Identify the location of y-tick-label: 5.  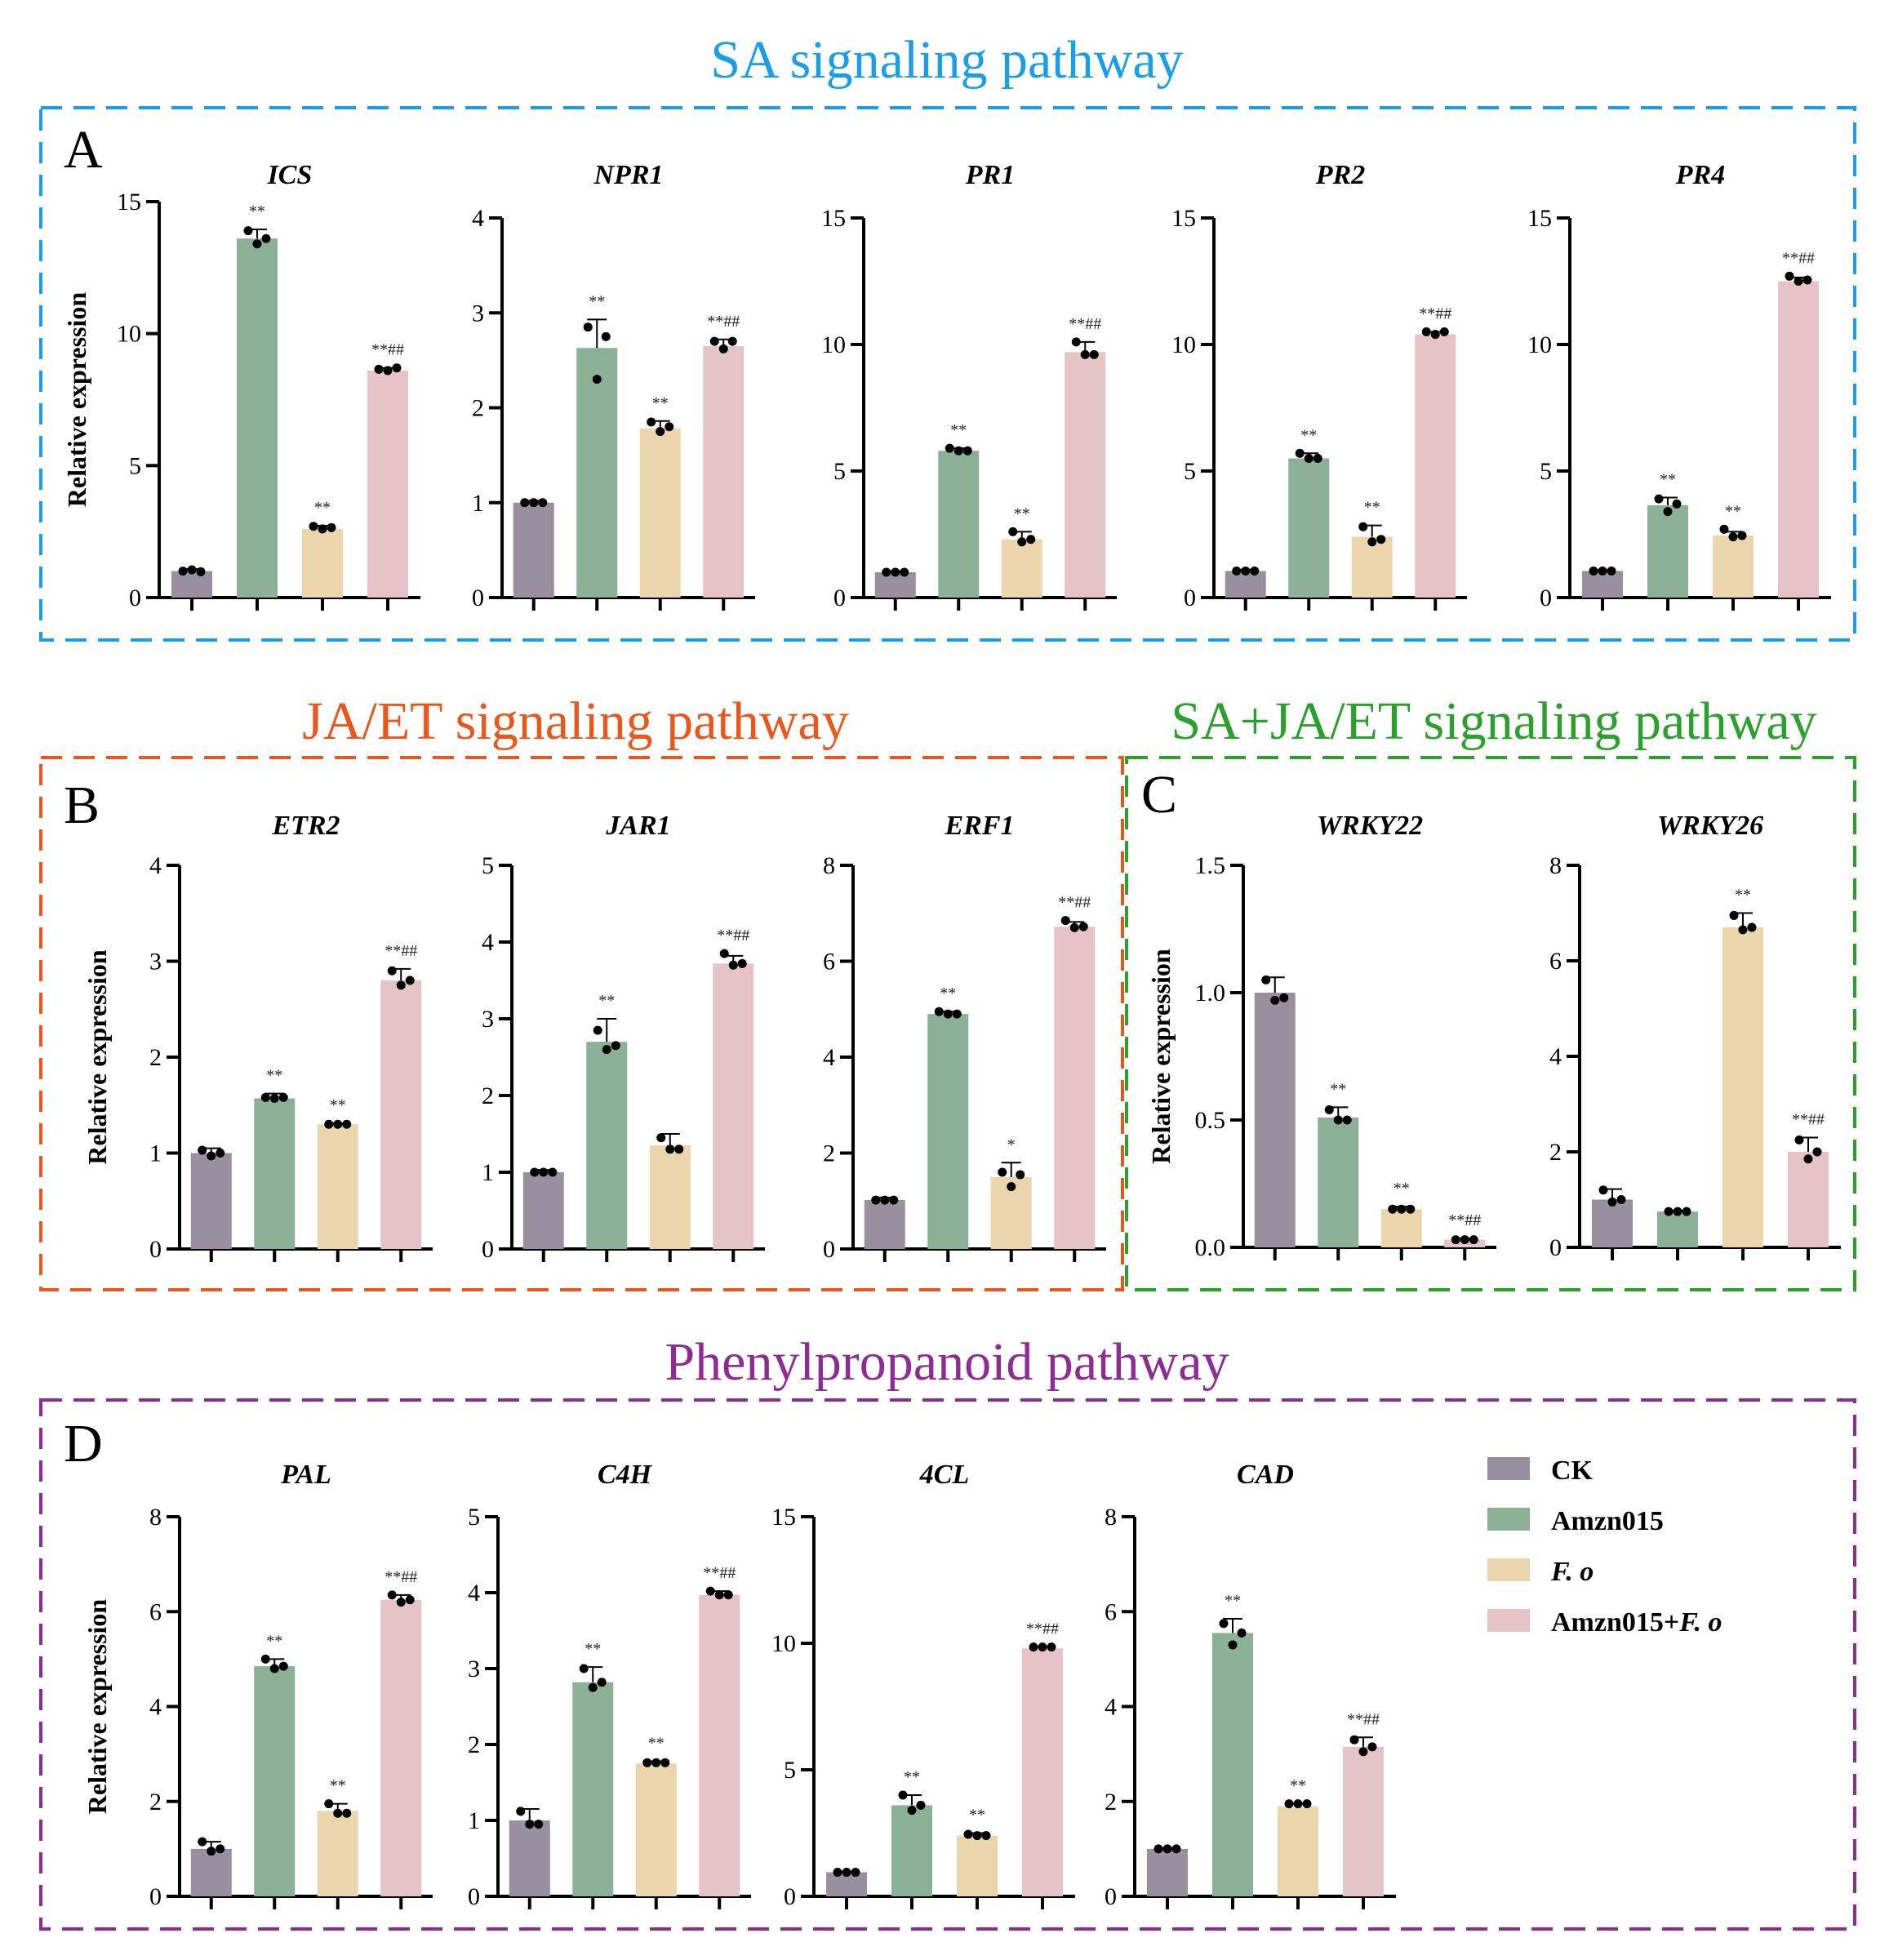
(1546, 472).